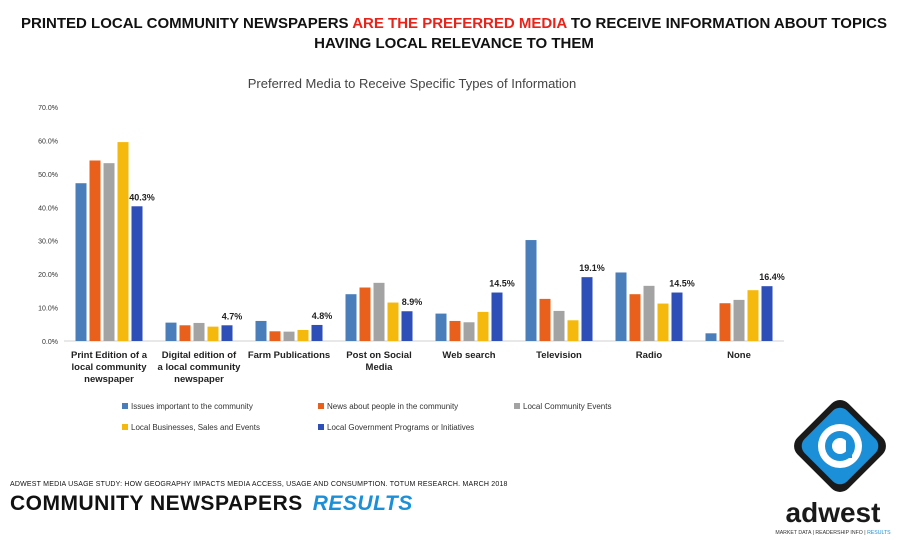 This screenshot has height=541, width=908. I want to click on x-tick-label: Media, so click(380, 367).